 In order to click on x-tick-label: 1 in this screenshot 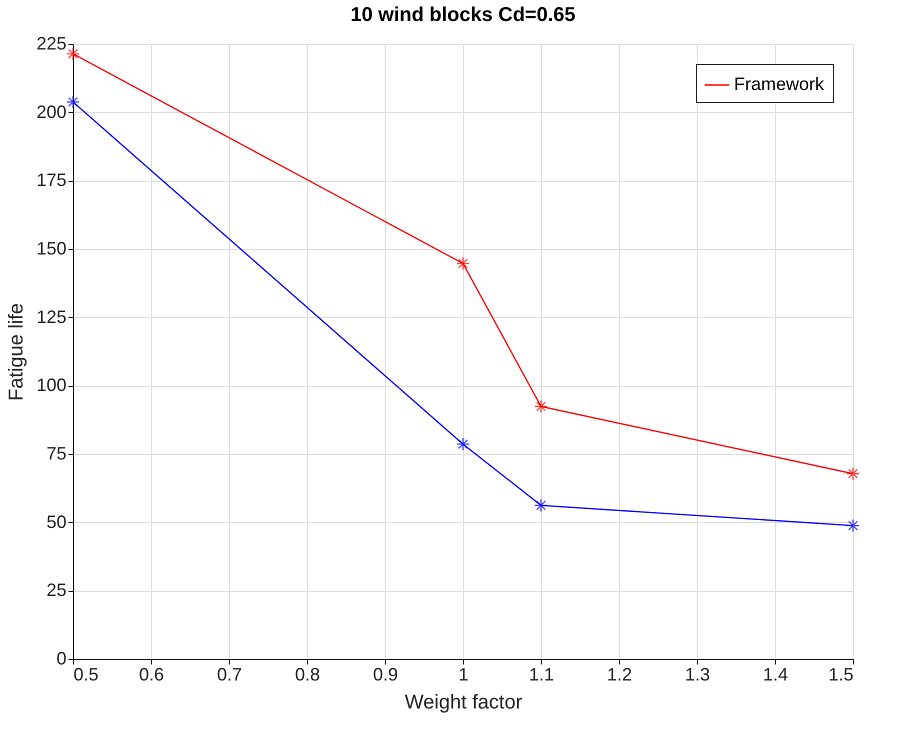, I will do `click(463, 674)`.